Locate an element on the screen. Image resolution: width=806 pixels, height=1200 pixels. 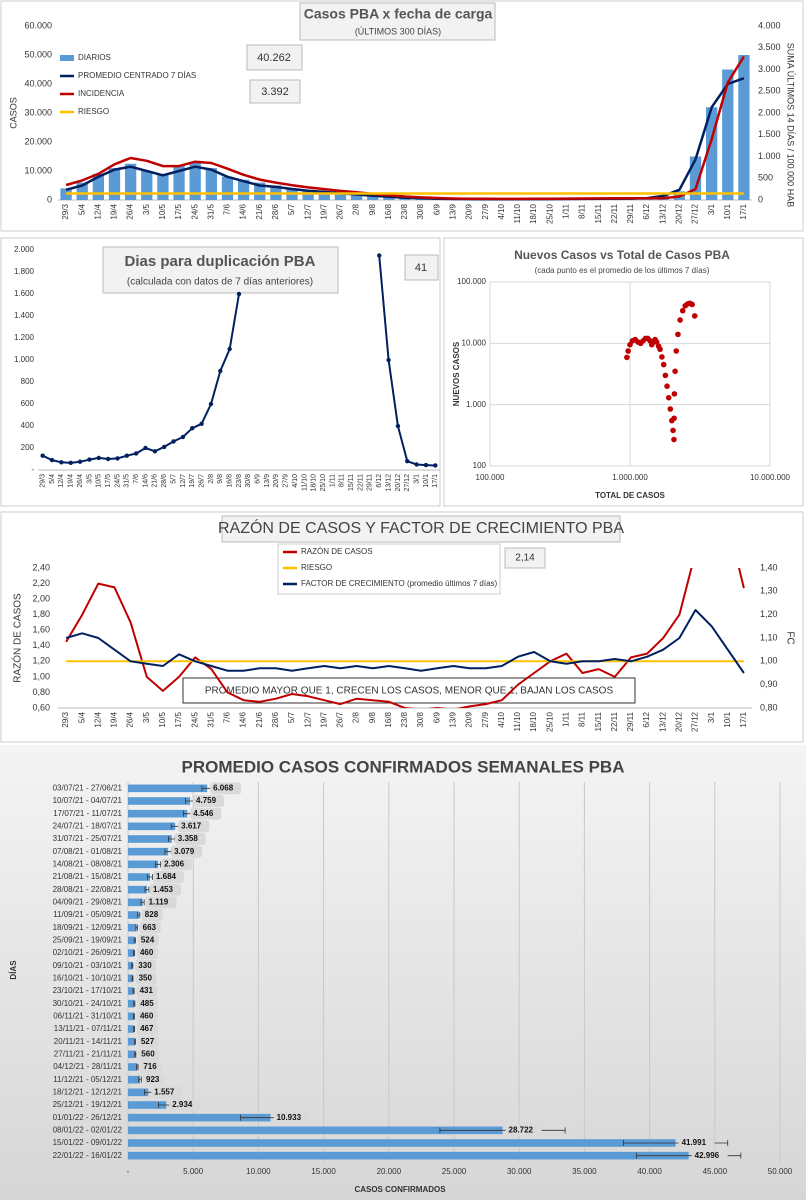
data-label: 527 is located at coordinates (148, 1041).